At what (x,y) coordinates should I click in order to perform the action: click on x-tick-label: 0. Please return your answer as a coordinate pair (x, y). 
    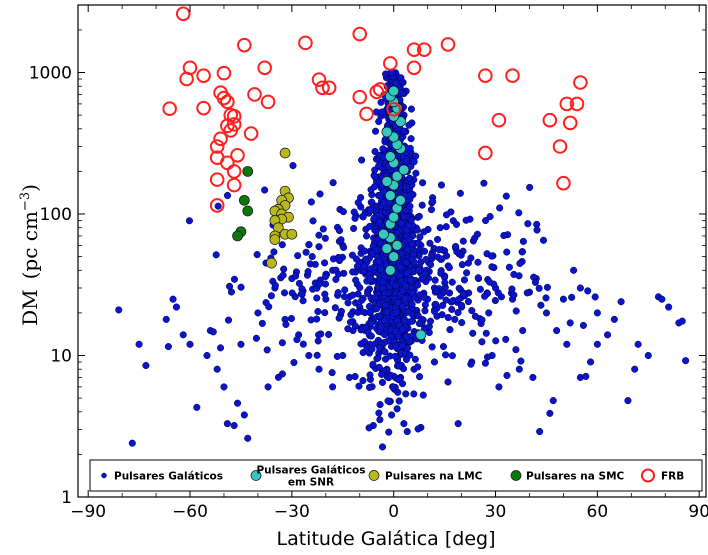
    Looking at the image, I should click on (393, 512).